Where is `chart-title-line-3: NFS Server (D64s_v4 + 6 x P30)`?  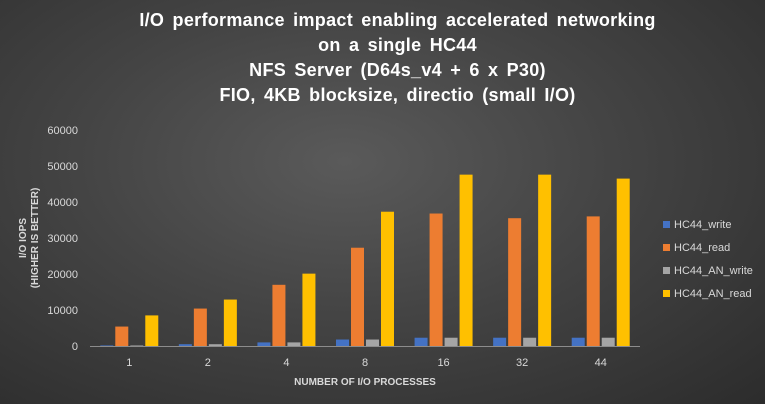
chart-title-line-3: NFS Server (D64s_v4 + 6 x P30) is located at coordinates (397, 70).